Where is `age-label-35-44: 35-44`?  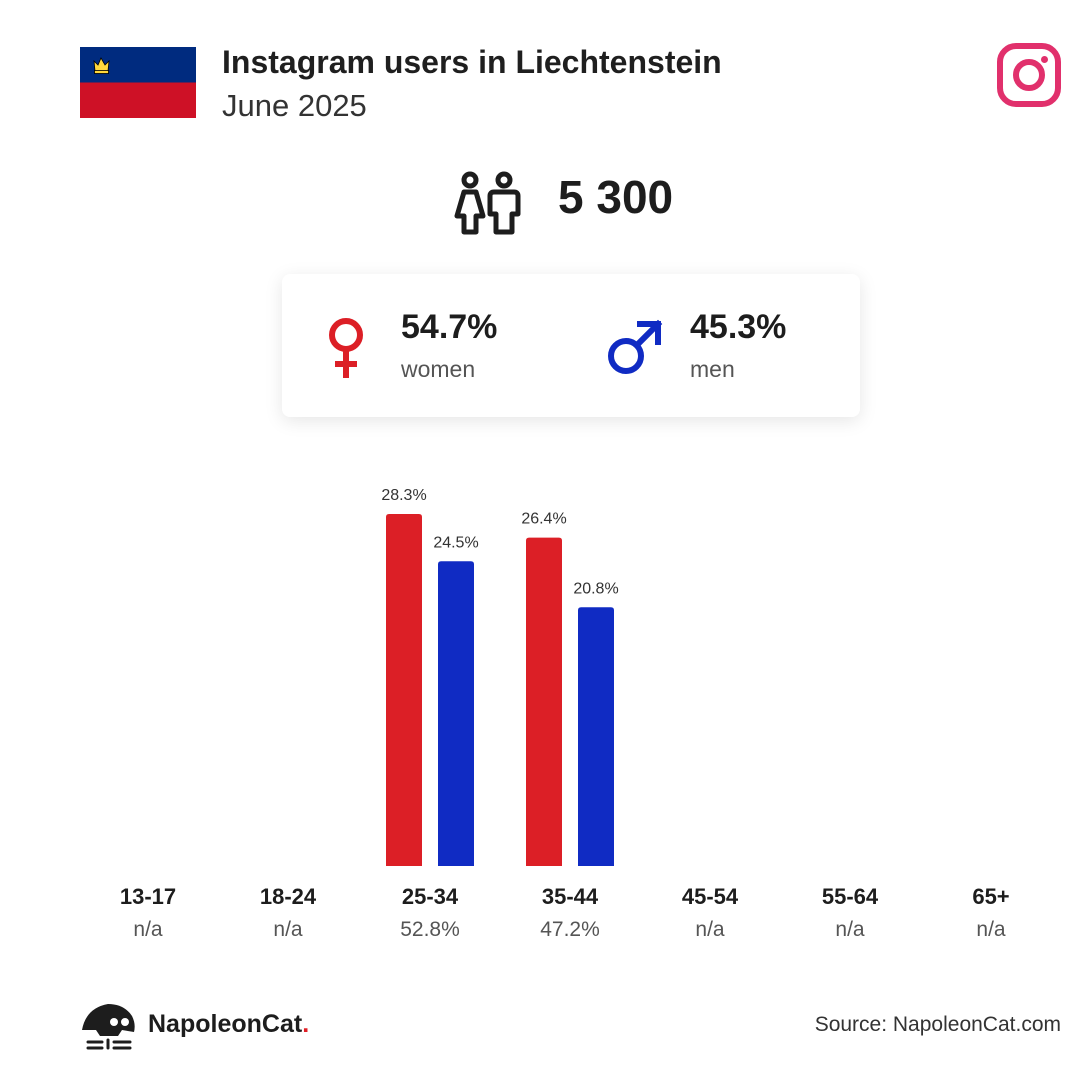
age-label-35-44: 35-44 is located at coordinates (570, 896).